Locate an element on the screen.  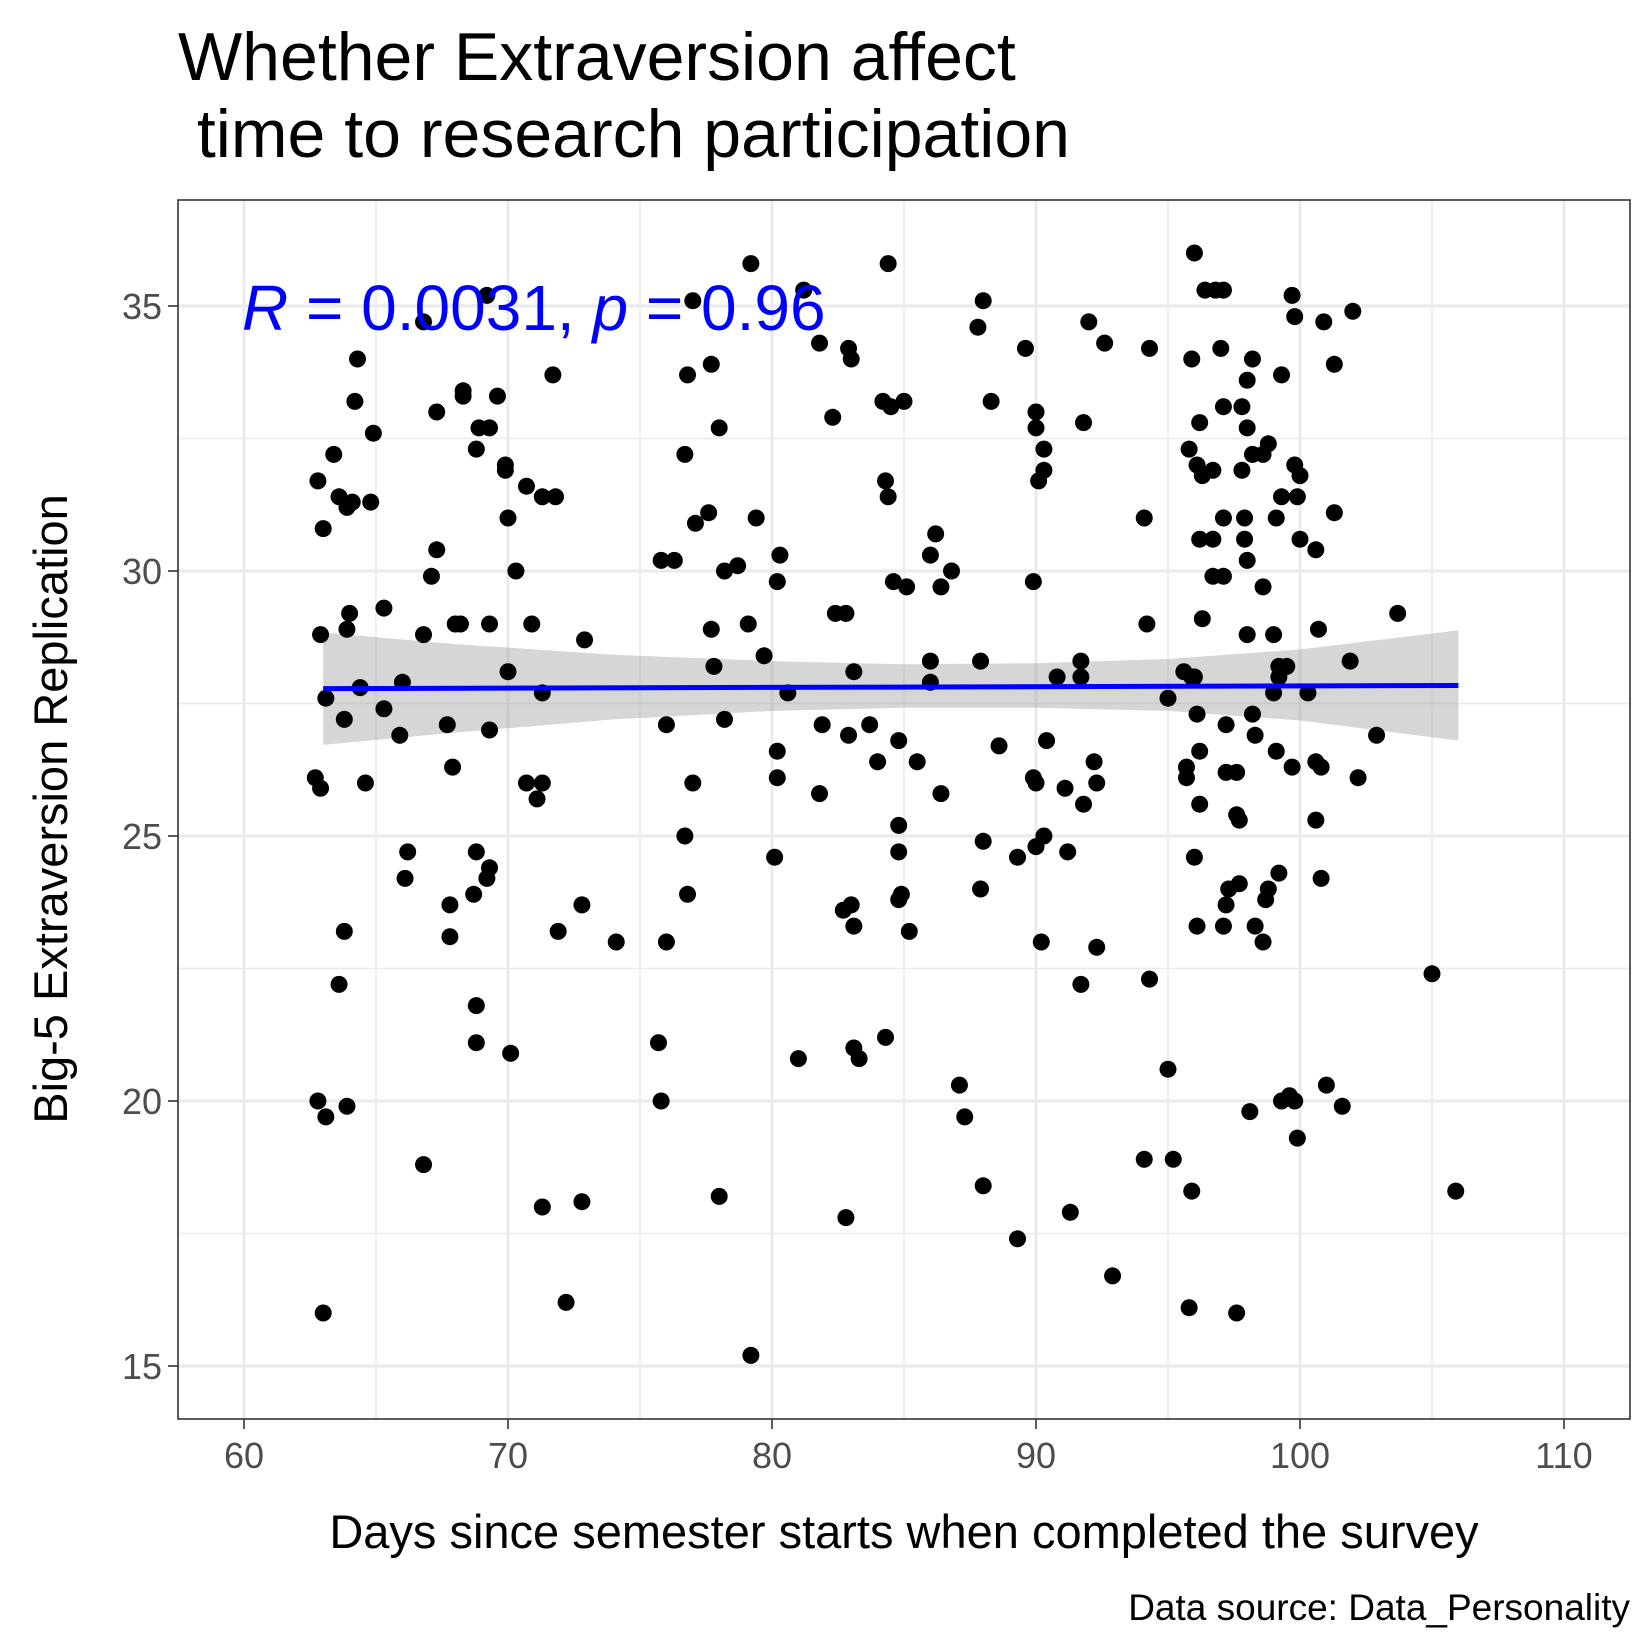
regression-line-layer is located at coordinates (891, 687).